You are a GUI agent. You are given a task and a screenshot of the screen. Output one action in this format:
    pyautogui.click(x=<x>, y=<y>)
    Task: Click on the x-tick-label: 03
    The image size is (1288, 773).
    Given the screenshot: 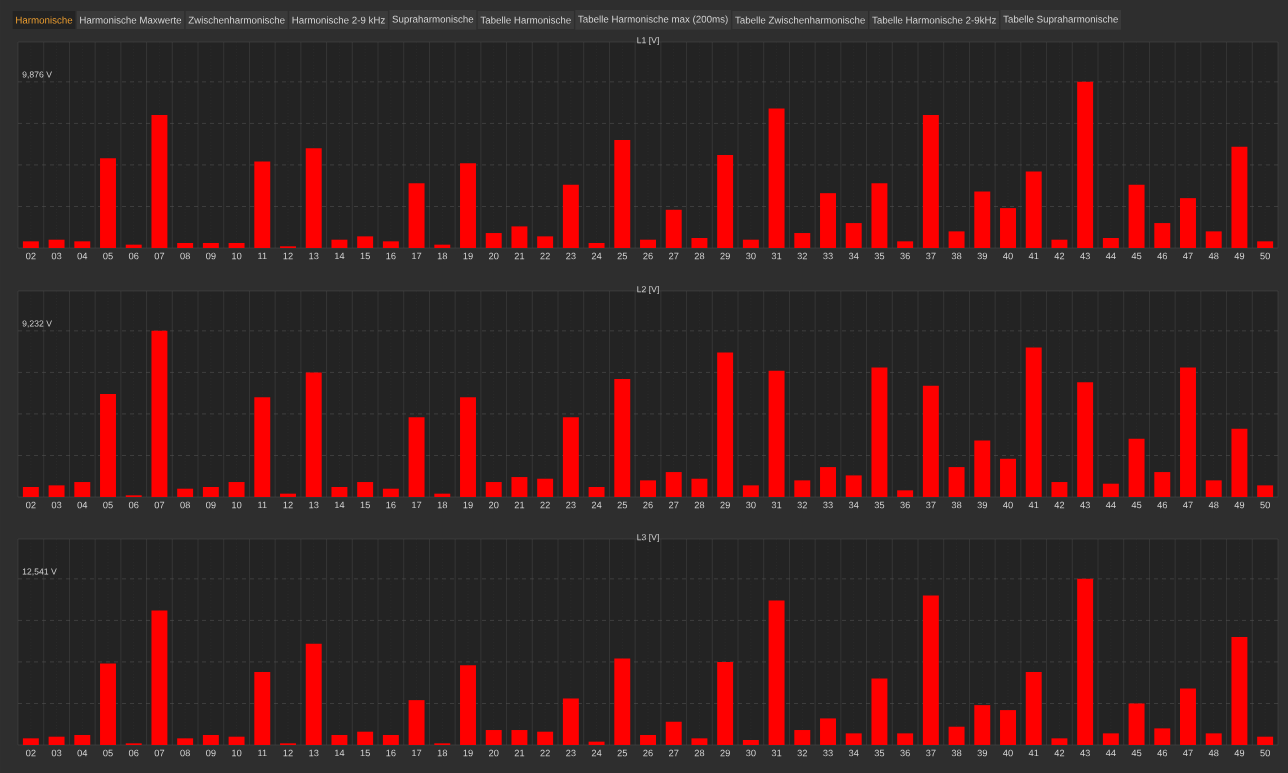 What is the action you would take?
    pyautogui.click(x=56, y=753)
    